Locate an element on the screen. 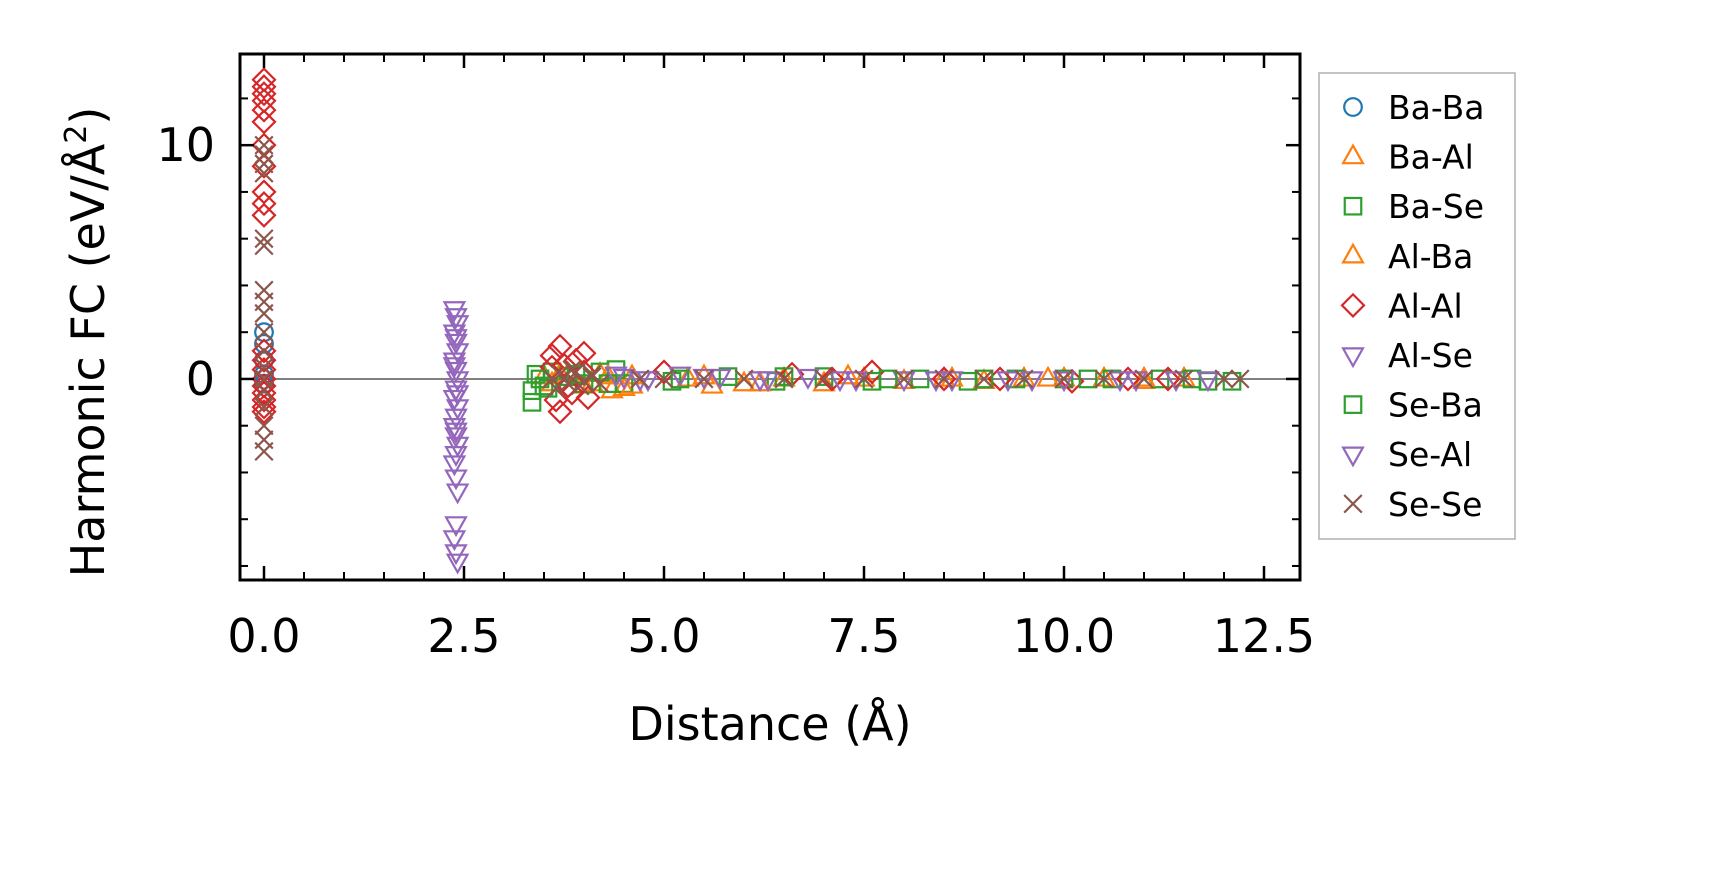  series-al-se is located at coordinates (815, 438).